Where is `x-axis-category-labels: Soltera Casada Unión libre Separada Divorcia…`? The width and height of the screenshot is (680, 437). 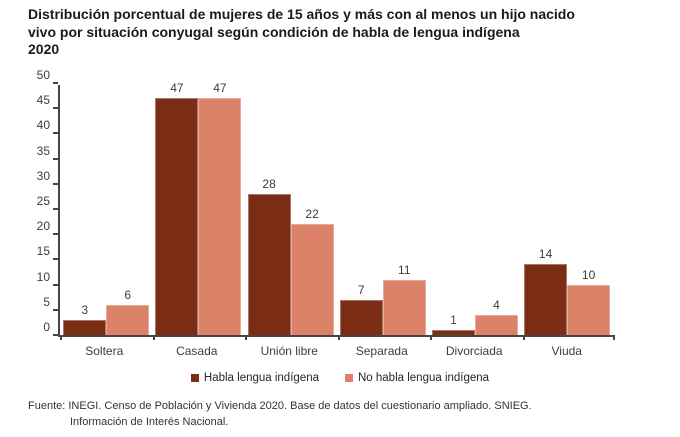
x-axis-category-labels: Soltera Casada Unión libre Separada Divorcia… is located at coordinates (335, 351).